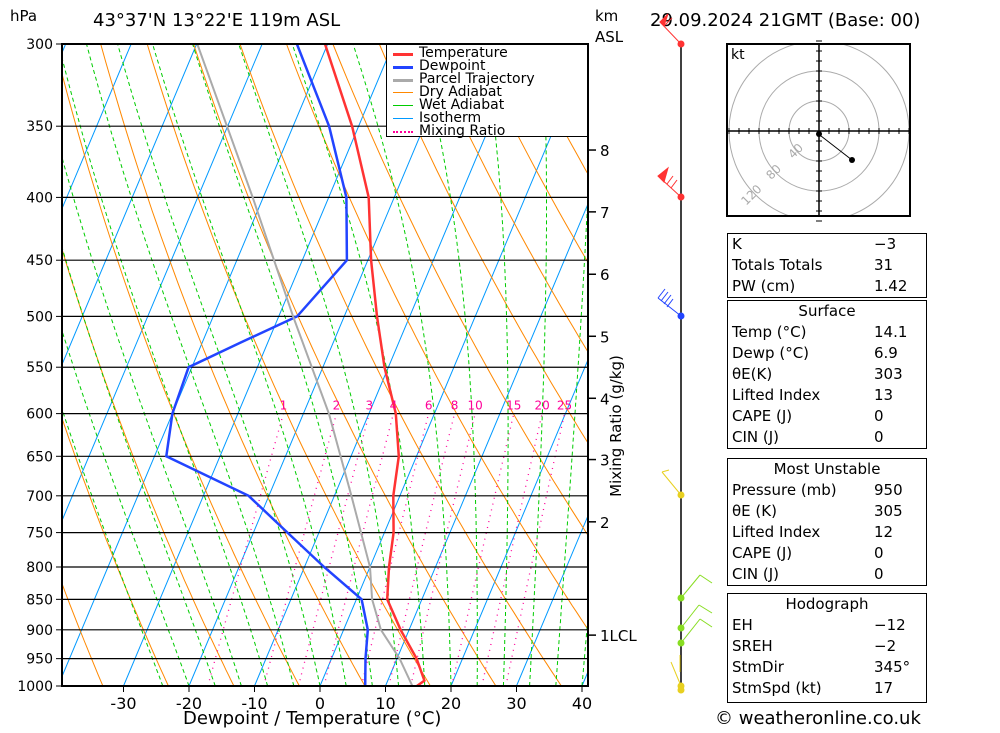 The height and width of the screenshot is (733, 1000). What do you see at coordinates (827, 332) in the screenshot?
I see `table-row: Temp (°C) 14.1` at bounding box center [827, 332].